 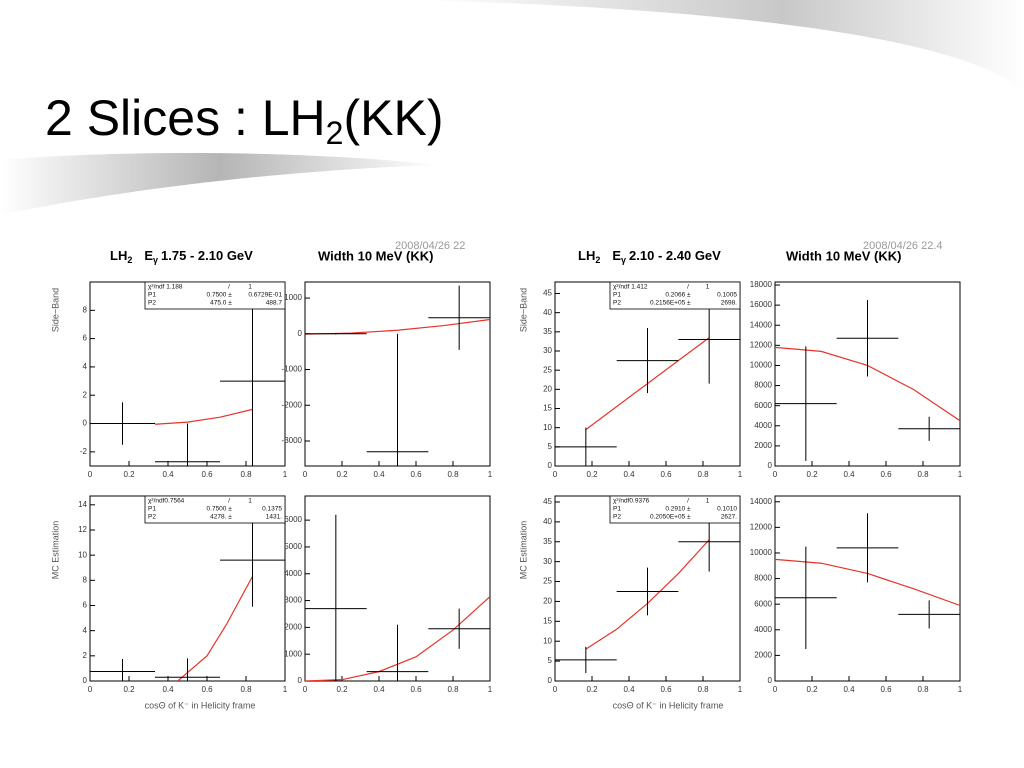 I want to click on stats-text: 0.6729E-01, so click(x=265, y=295).